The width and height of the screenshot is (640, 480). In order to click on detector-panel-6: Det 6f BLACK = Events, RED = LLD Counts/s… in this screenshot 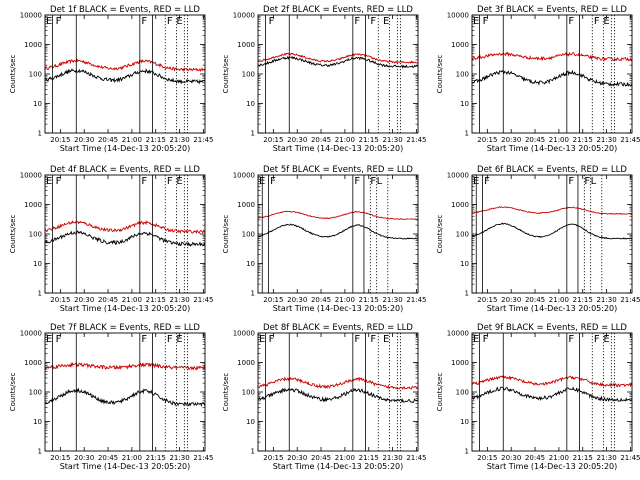, I will do `click(538, 239)`.